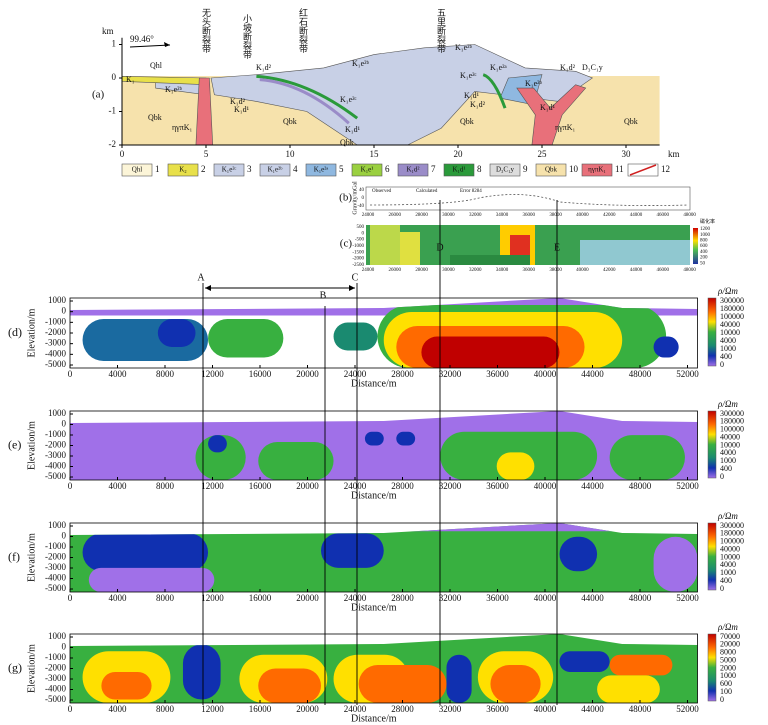  I want to click on colorbar-tick: 180000, so click(732, 421).